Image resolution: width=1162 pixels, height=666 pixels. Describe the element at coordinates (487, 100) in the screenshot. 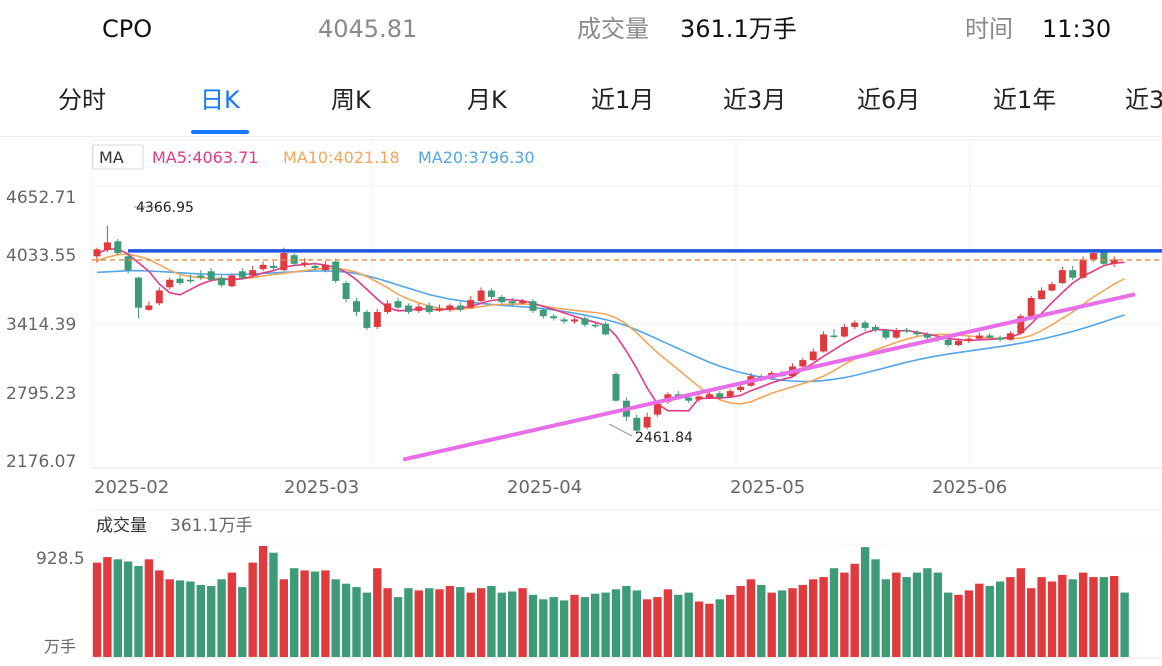

I see `tab-monthly-k: 月K` at that location.